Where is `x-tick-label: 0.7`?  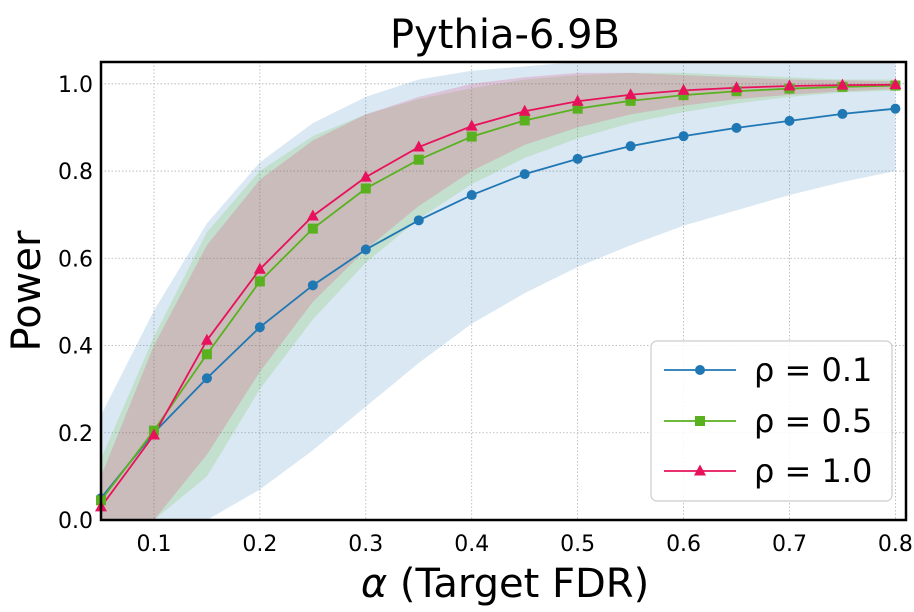 x-tick-label: 0.7 is located at coordinates (789, 544).